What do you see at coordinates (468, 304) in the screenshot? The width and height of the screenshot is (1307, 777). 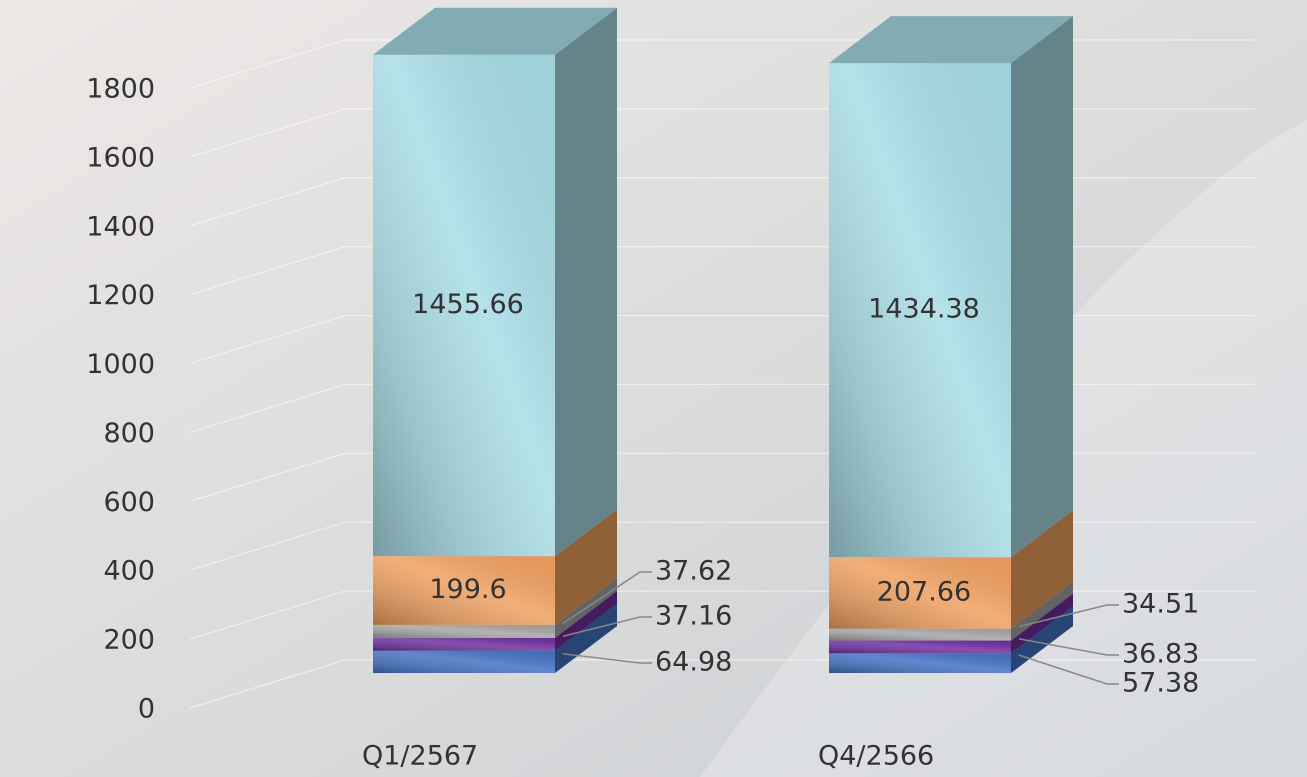 I see `data-label: 1455.66` at bounding box center [468, 304].